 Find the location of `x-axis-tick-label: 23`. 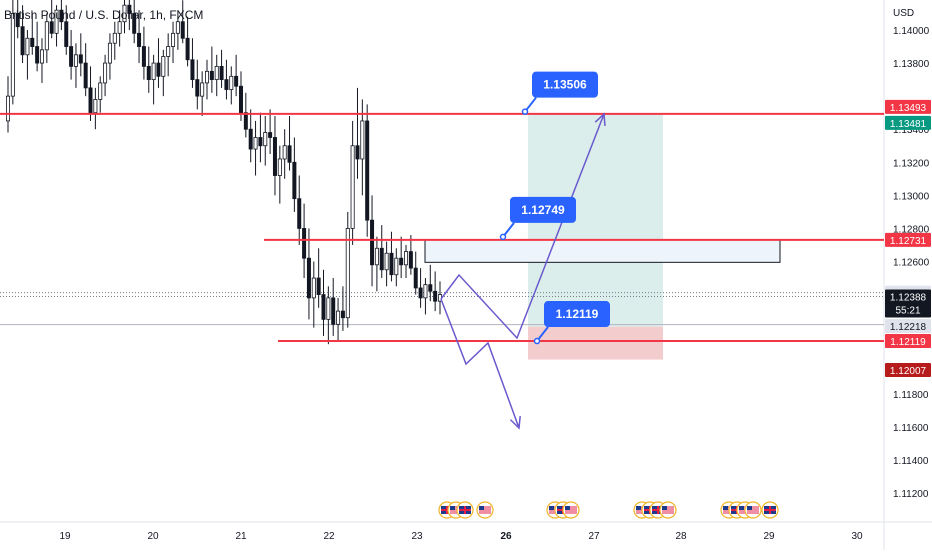

x-axis-tick-label: 23 is located at coordinates (417, 536).